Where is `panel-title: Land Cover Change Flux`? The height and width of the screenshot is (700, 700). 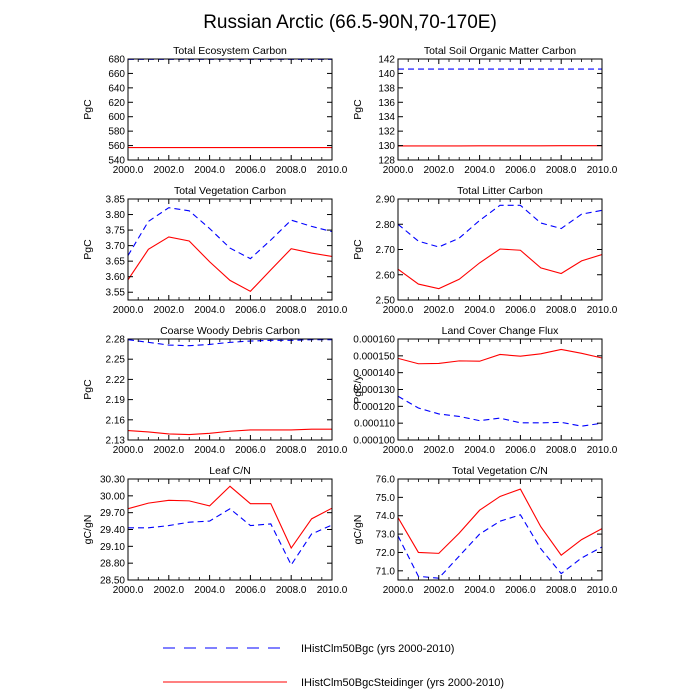 panel-title: Land Cover Change Flux is located at coordinates (500, 331).